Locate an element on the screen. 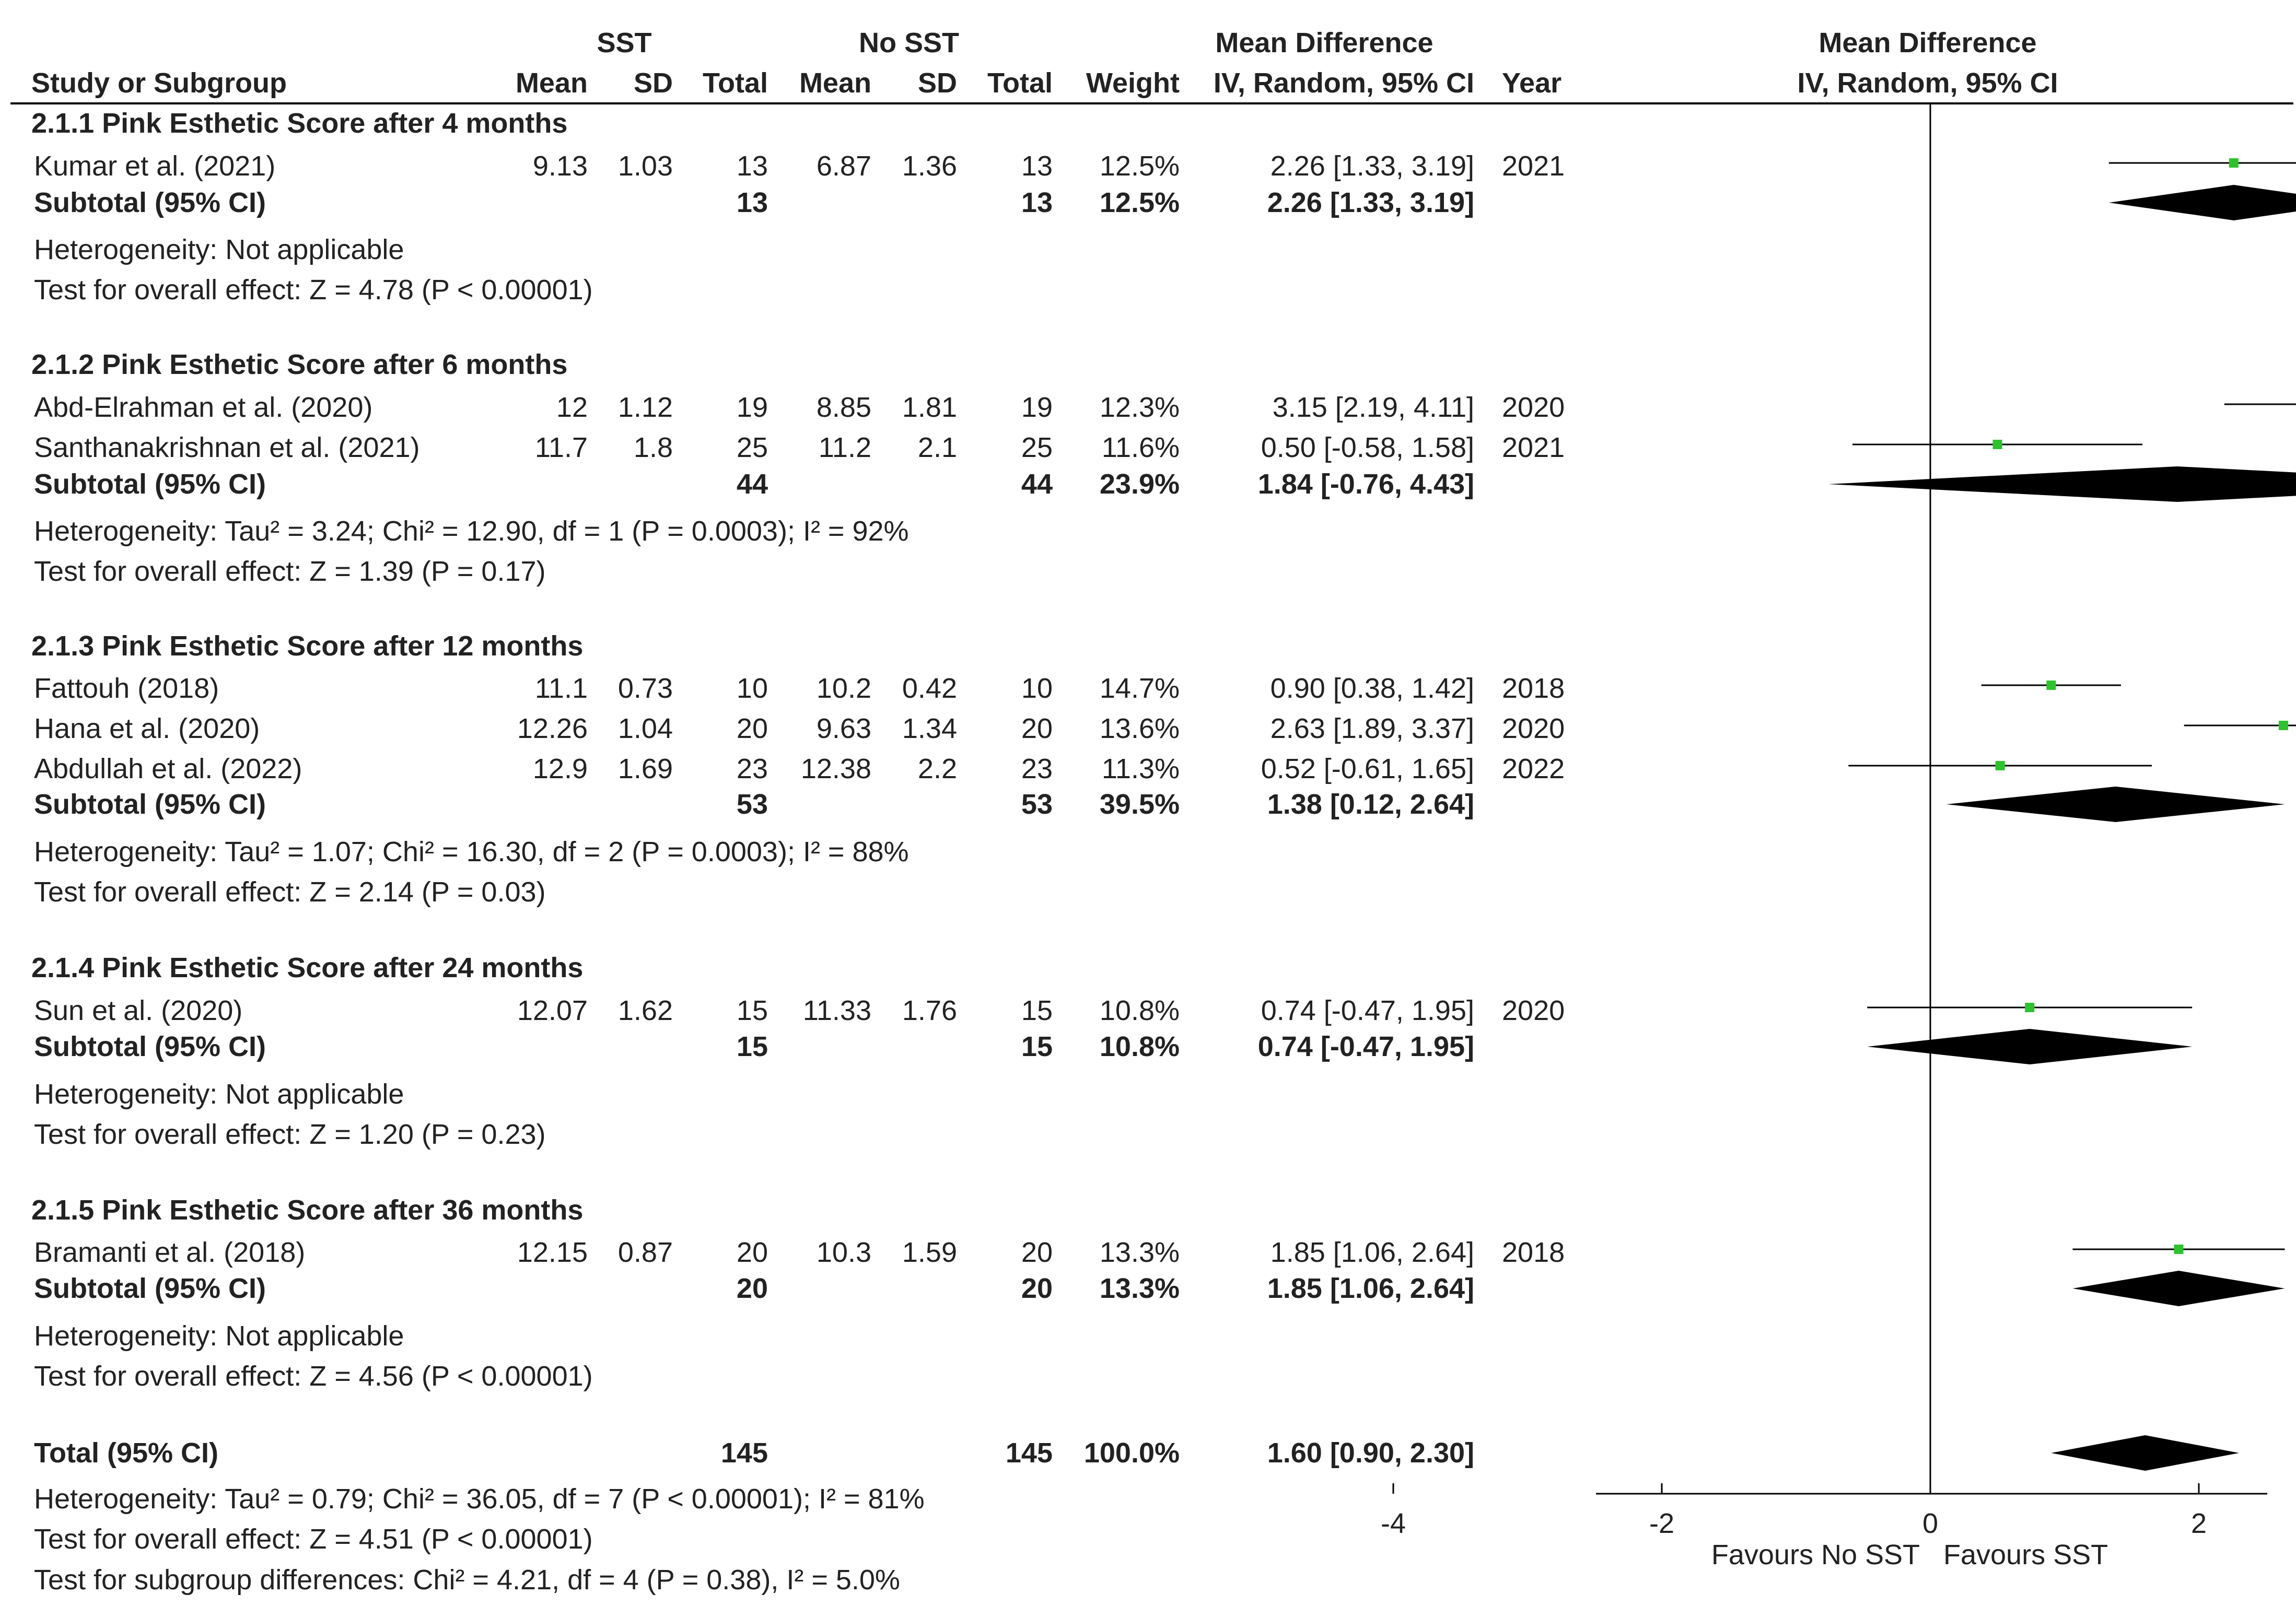  study-name: Abd-Elrahman et al. (2020) is located at coordinates (203, 407).